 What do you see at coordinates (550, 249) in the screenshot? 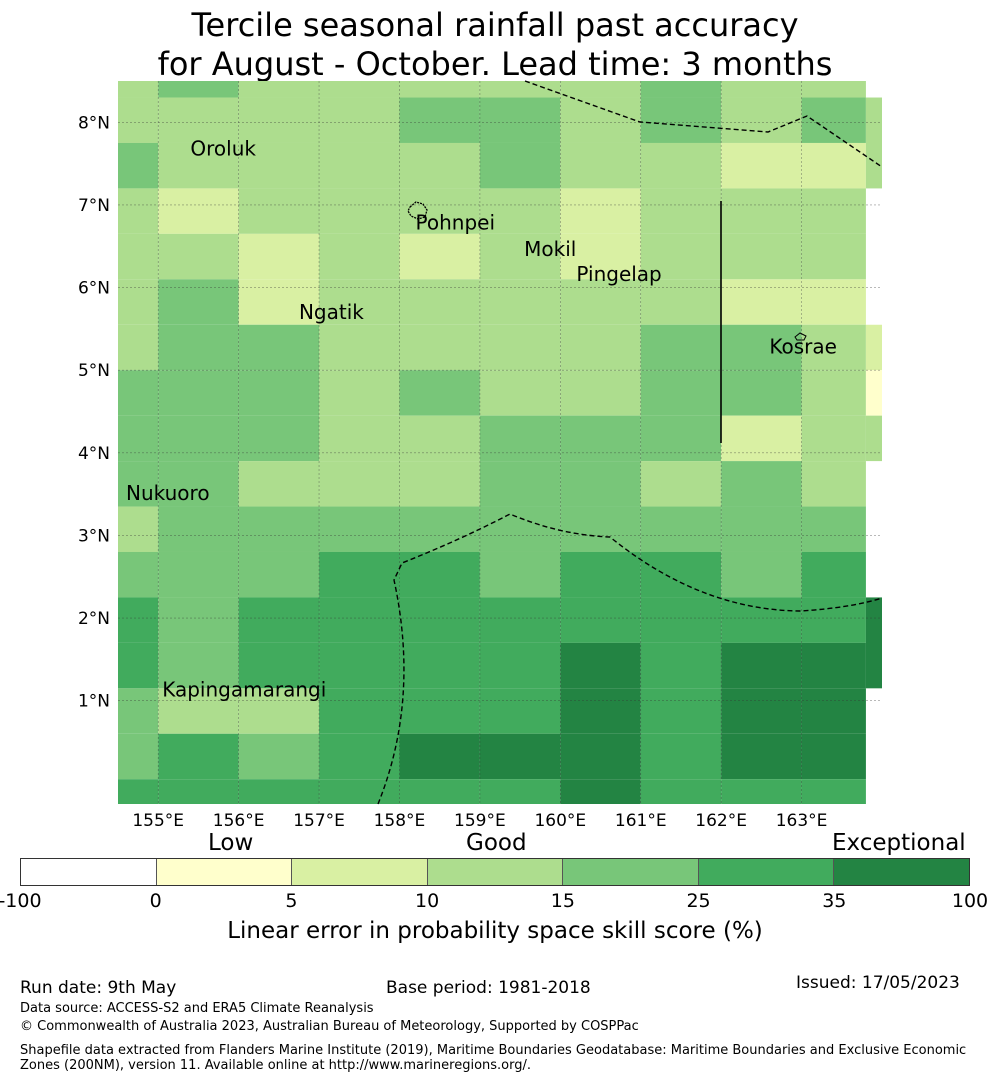
I see `place-label: Mokil` at bounding box center [550, 249].